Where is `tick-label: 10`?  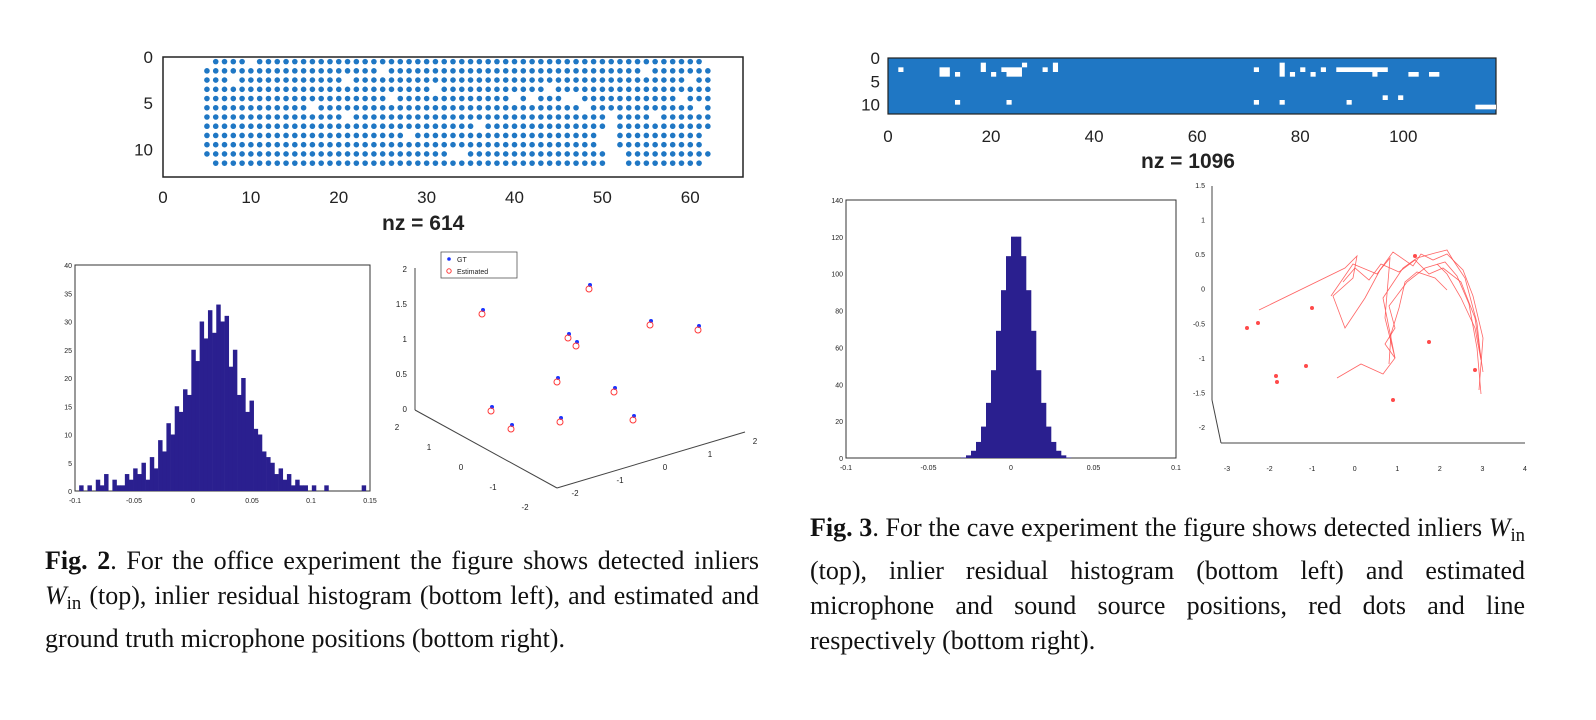 tick-label: 10 is located at coordinates (143, 149).